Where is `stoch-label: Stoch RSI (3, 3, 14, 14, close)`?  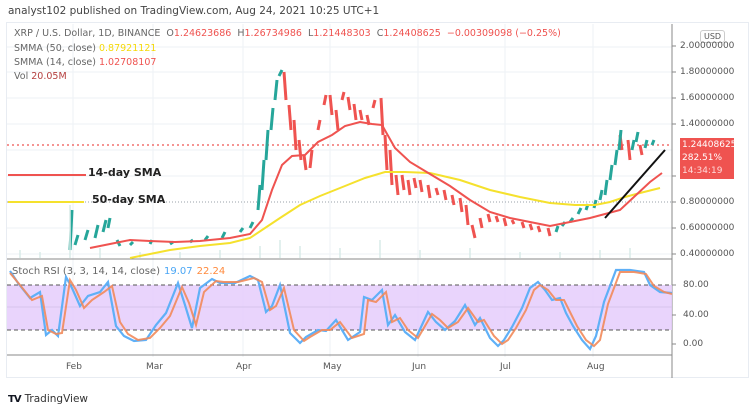
stoch-label: Stoch RSI (3, 3, 14, 14, close) is located at coordinates (86, 271).